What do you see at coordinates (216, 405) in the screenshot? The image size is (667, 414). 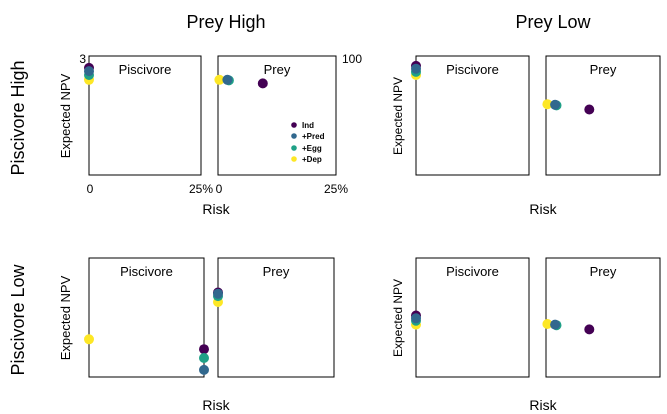 I see `xlabel-bottom-left: Risk` at bounding box center [216, 405].